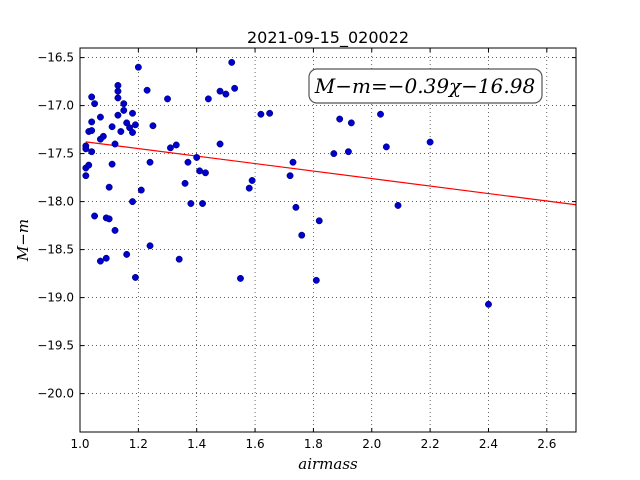 Image resolution: width=640 pixels, height=480 pixels. Describe the element at coordinates (55, 394) in the screenshot. I see `y-tick-label: −20.0` at that location.